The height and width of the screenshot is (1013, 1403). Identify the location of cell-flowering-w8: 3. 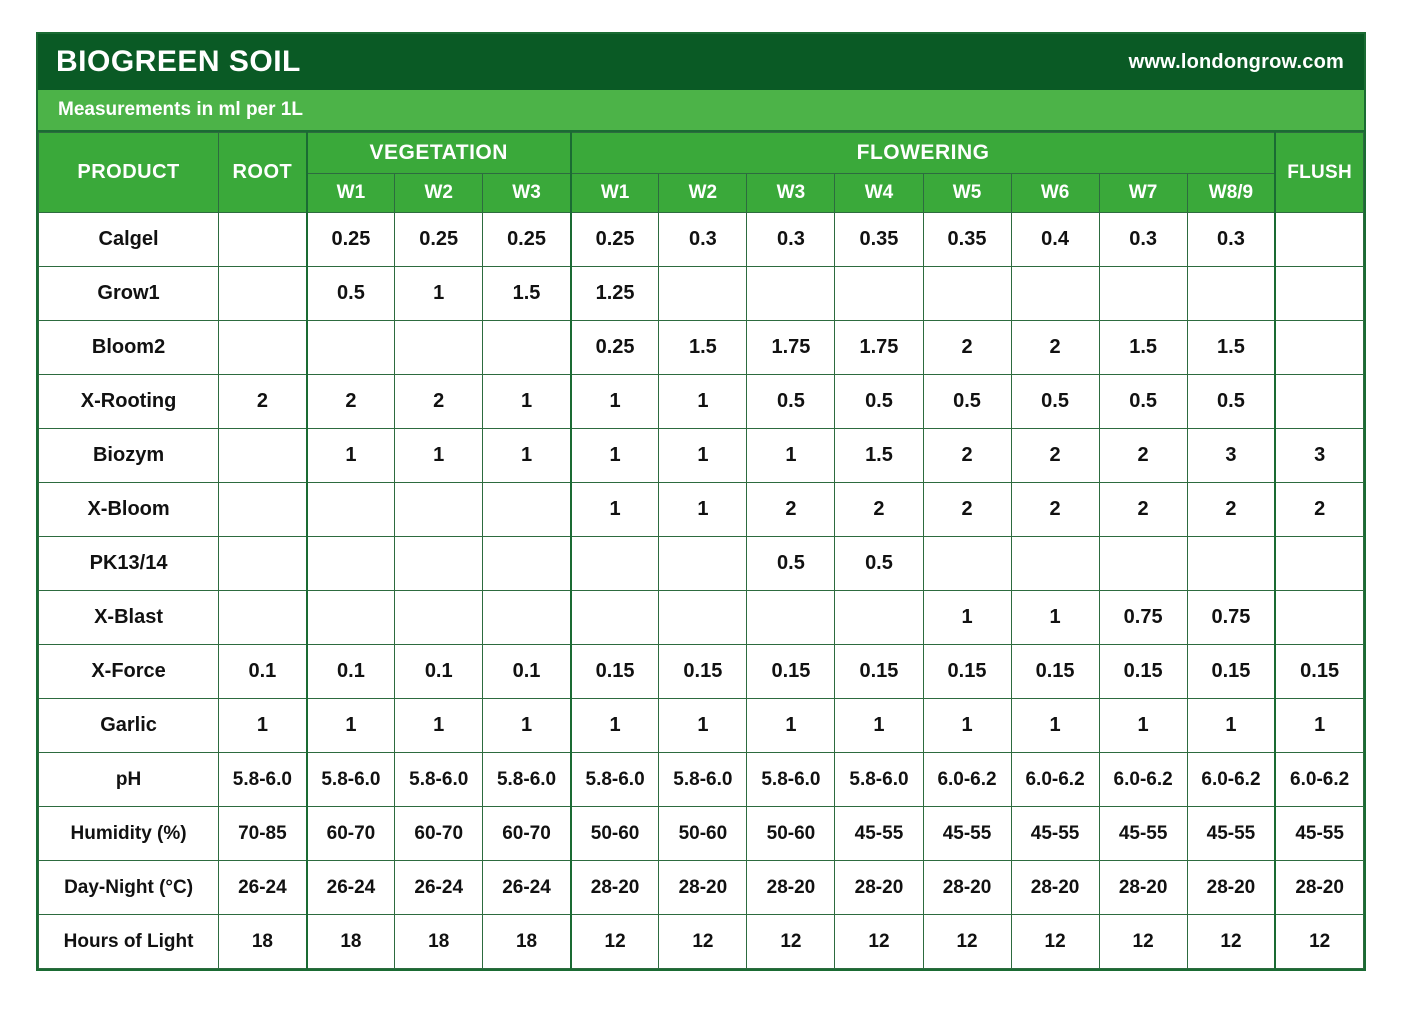
(1231, 455).